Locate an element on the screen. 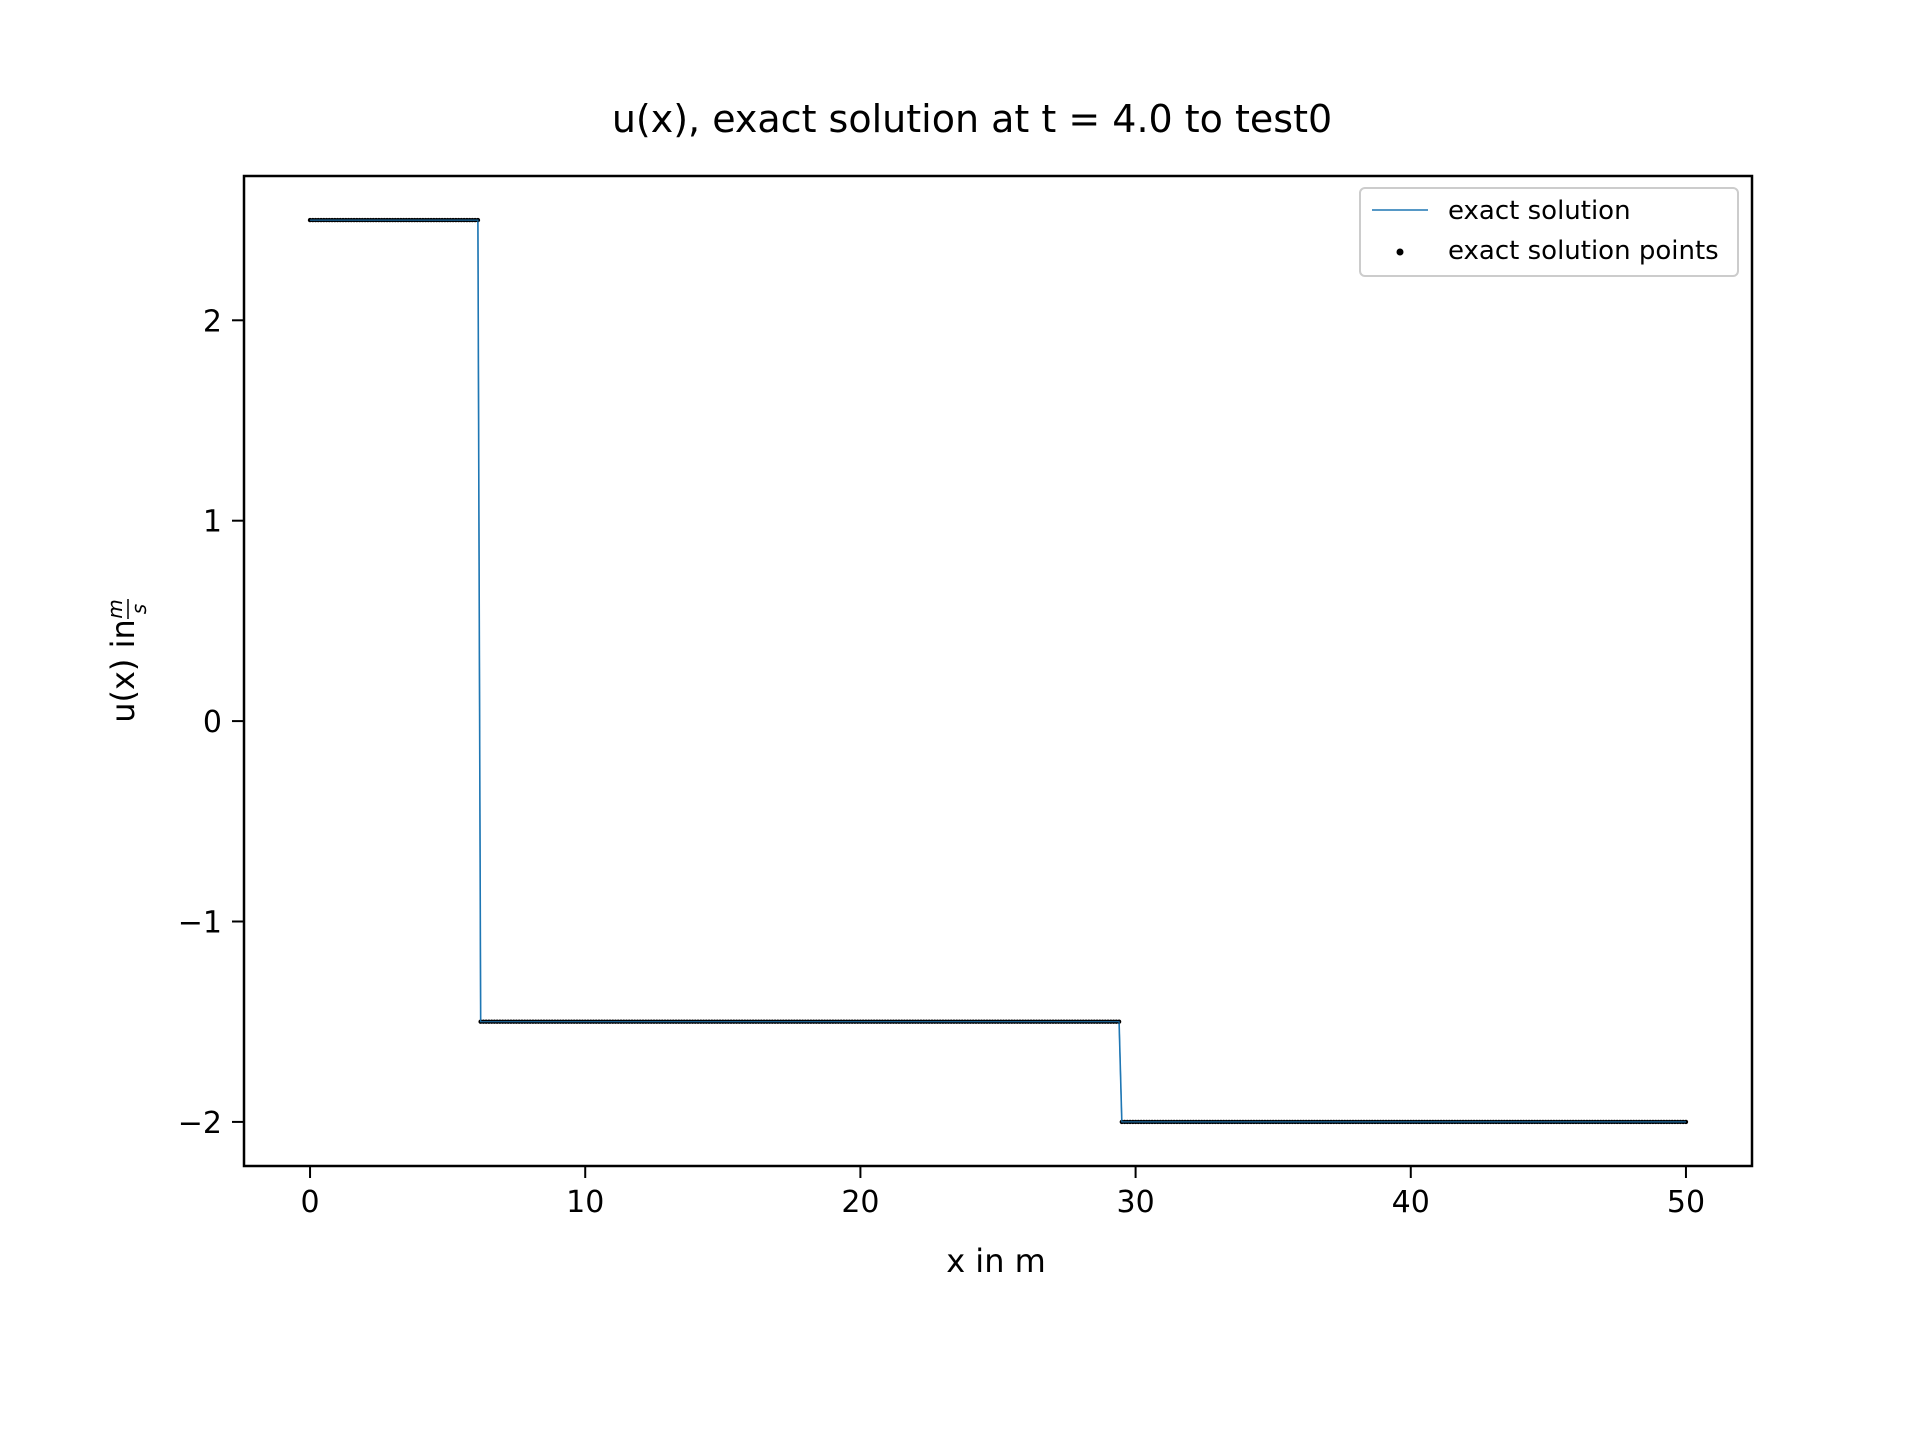 This screenshot has height=1440, width=1920. legend-label-exact-solution: exact solution is located at coordinates (1539, 211).